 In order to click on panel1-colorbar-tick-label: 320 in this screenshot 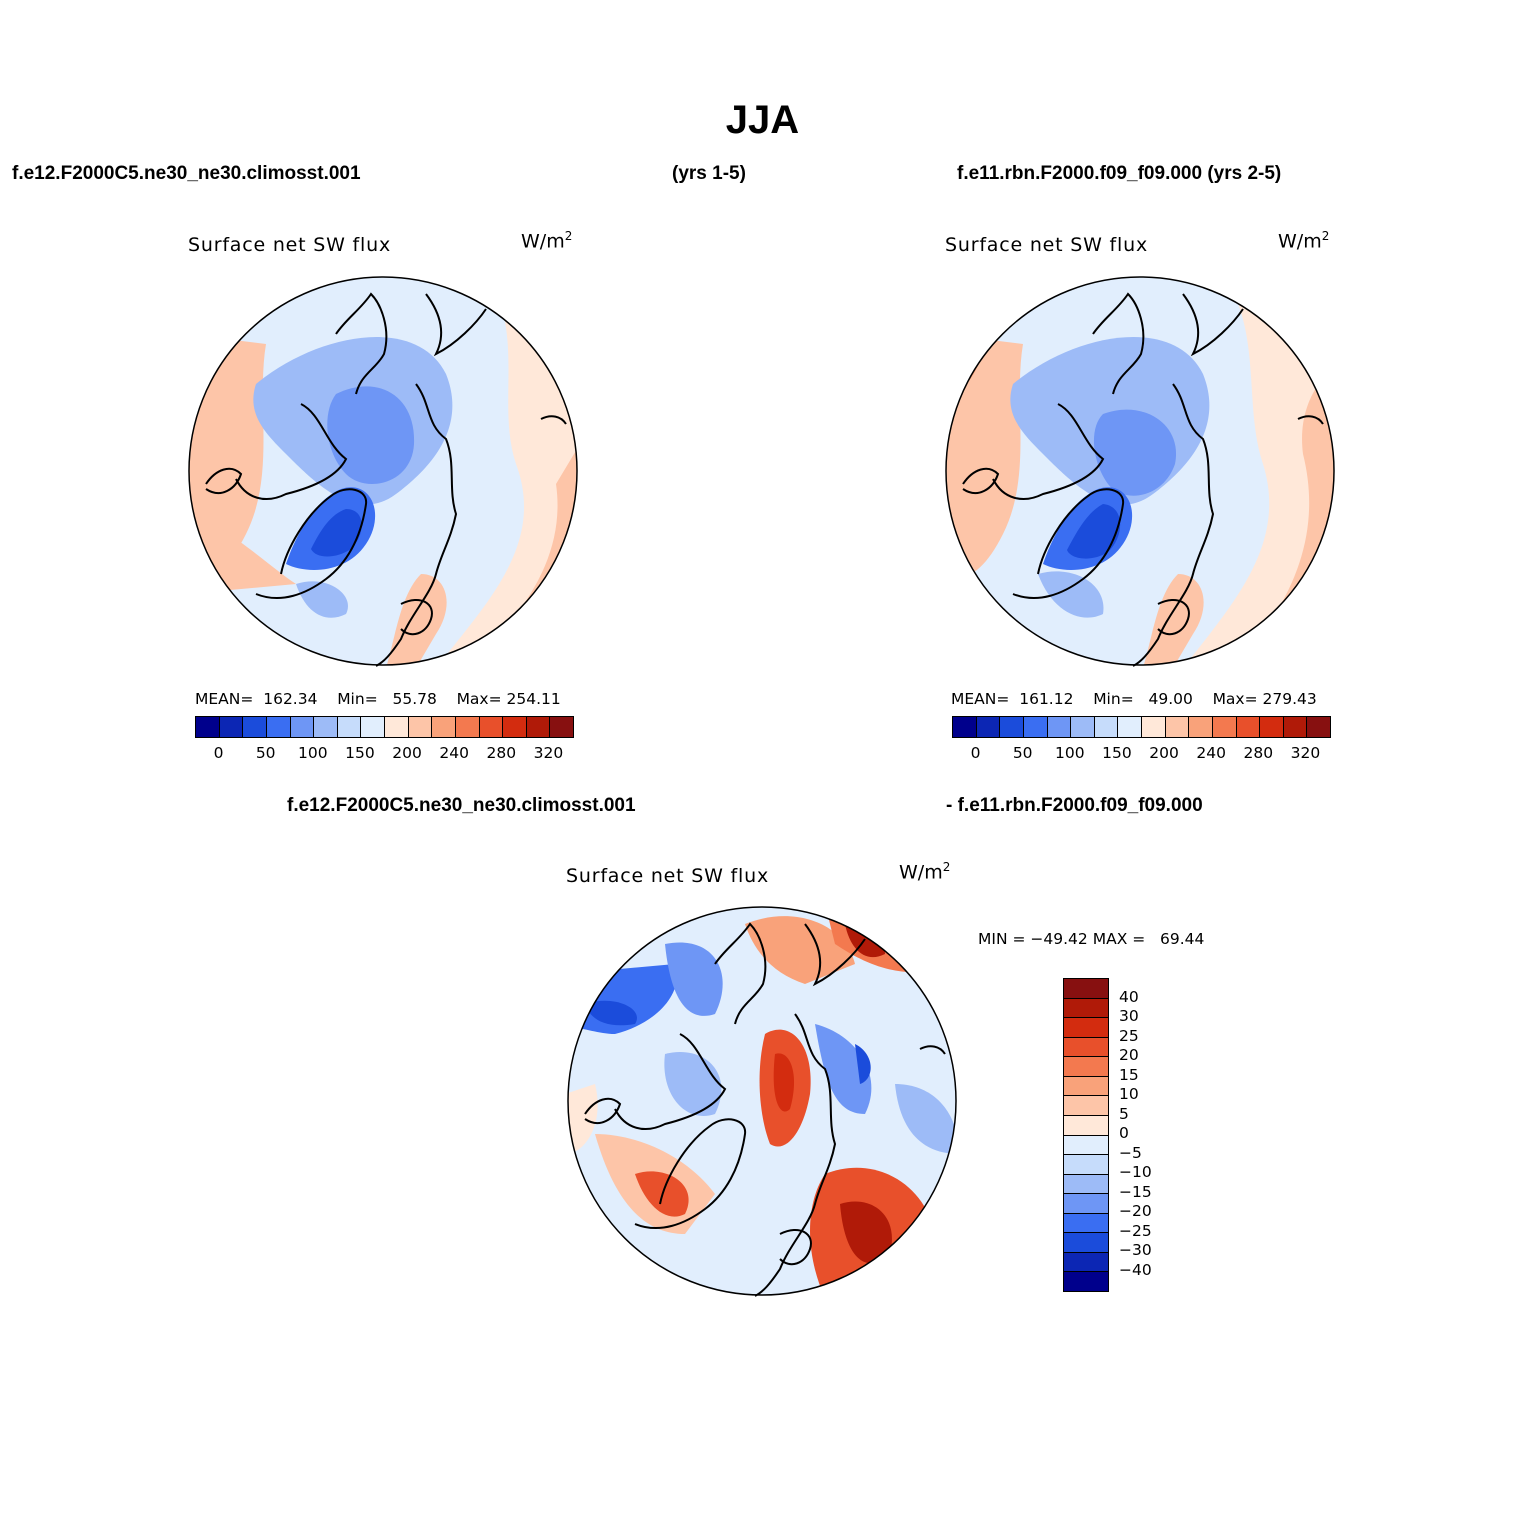, I will do `click(548, 753)`.